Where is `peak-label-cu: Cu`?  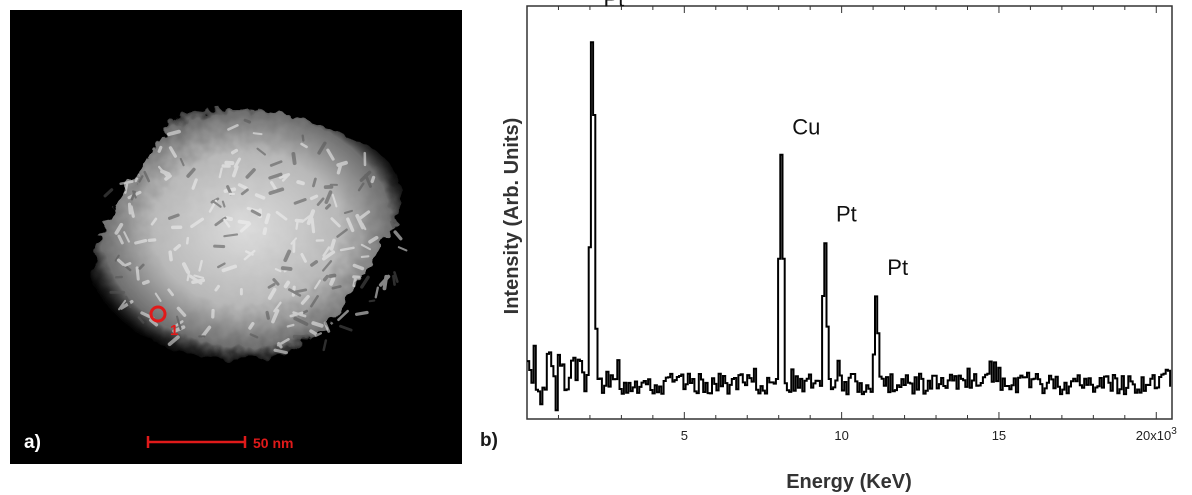 peak-label-cu: Cu is located at coordinates (806, 127).